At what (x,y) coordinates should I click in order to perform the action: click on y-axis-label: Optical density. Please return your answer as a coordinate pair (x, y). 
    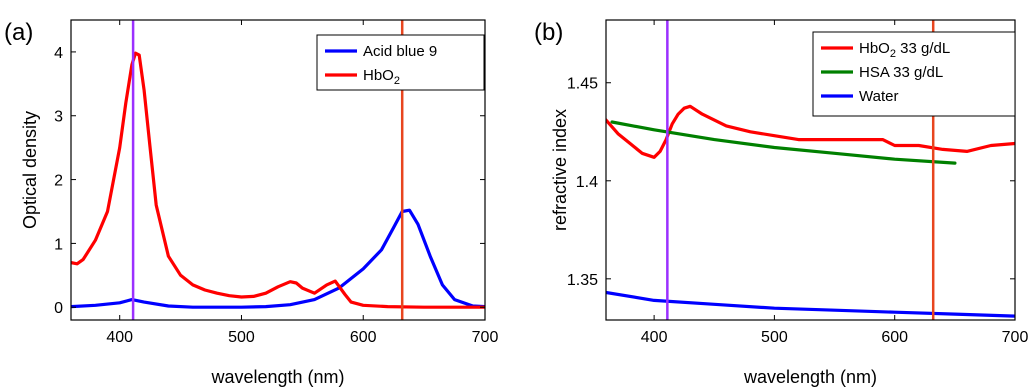
    Looking at the image, I should click on (30, 170).